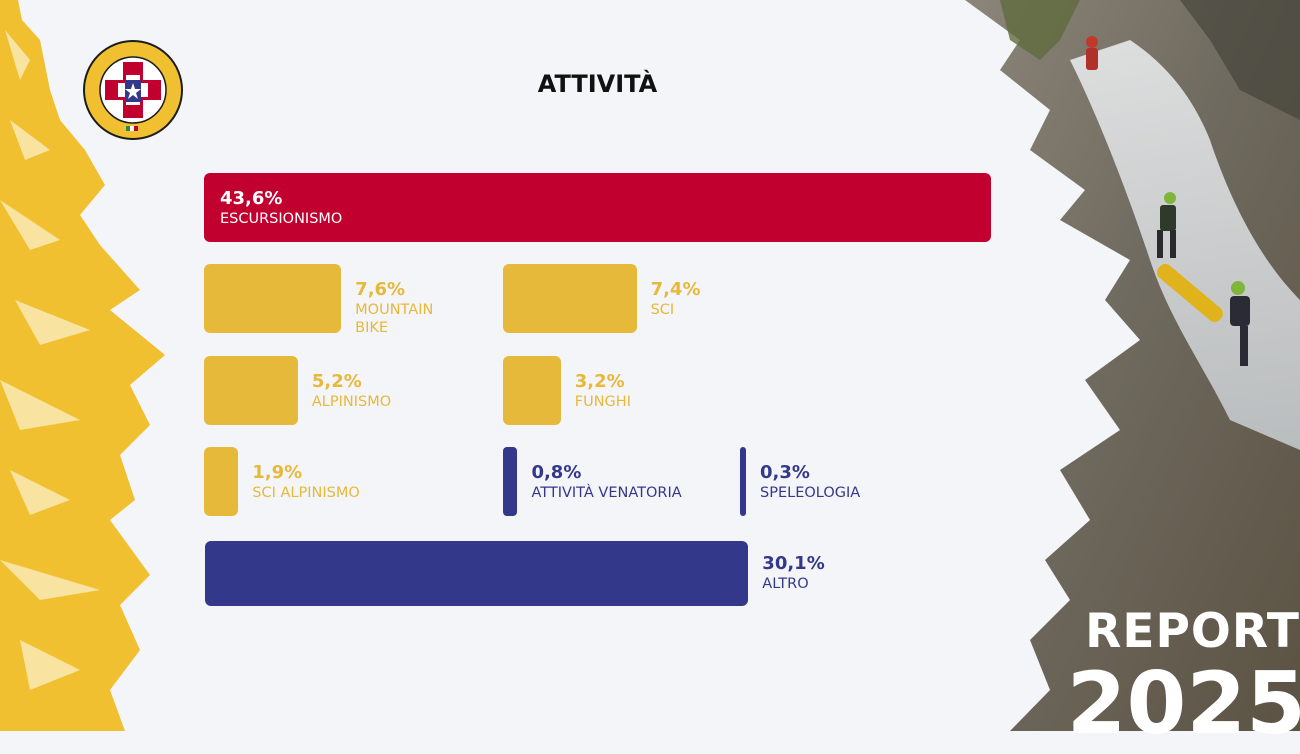 The width and height of the screenshot is (1300, 754). Describe the element at coordinates (662, 310) in the screenshot. I see `category-label: SCI` at that location.